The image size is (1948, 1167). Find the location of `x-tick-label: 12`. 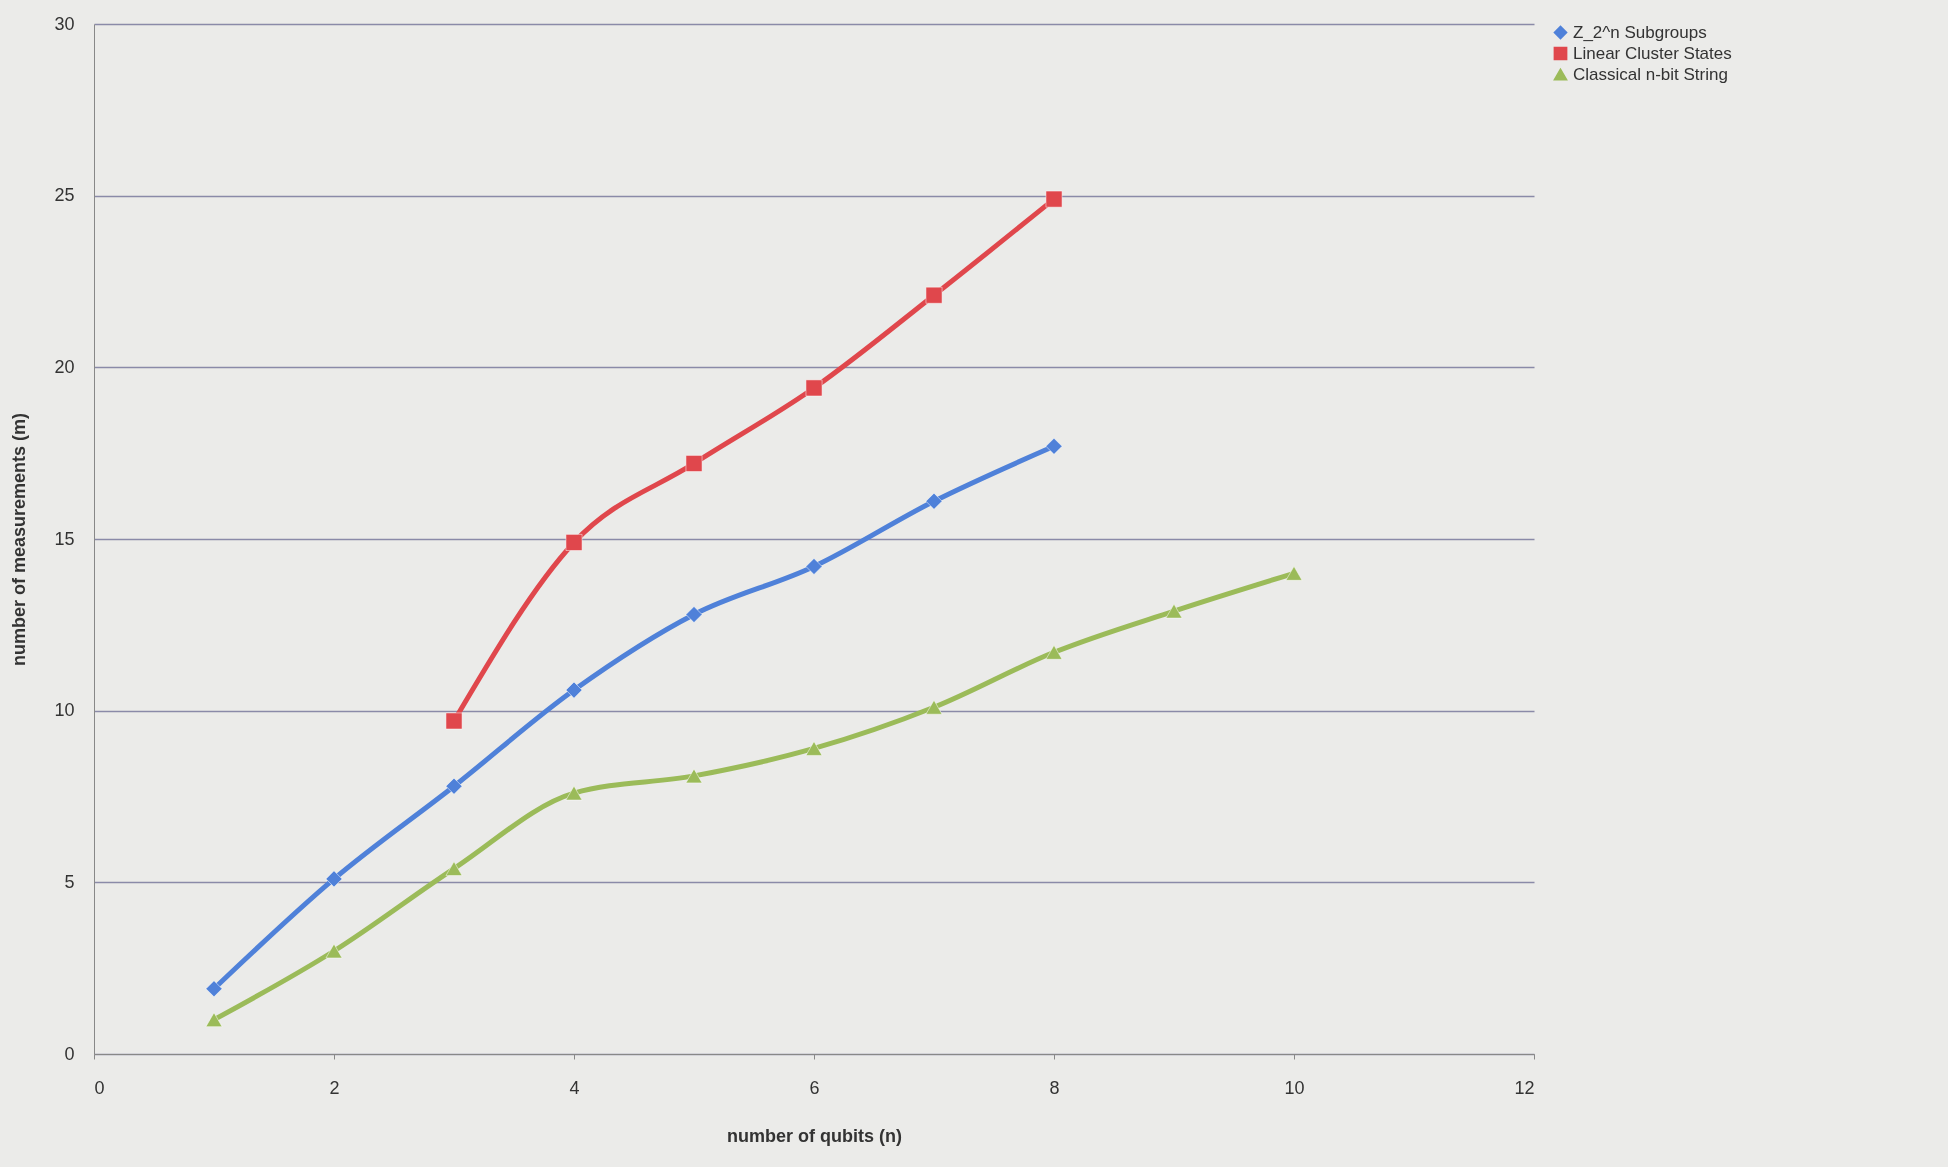

x-tick-label: 12 is located at coordinates (1524, 1087).